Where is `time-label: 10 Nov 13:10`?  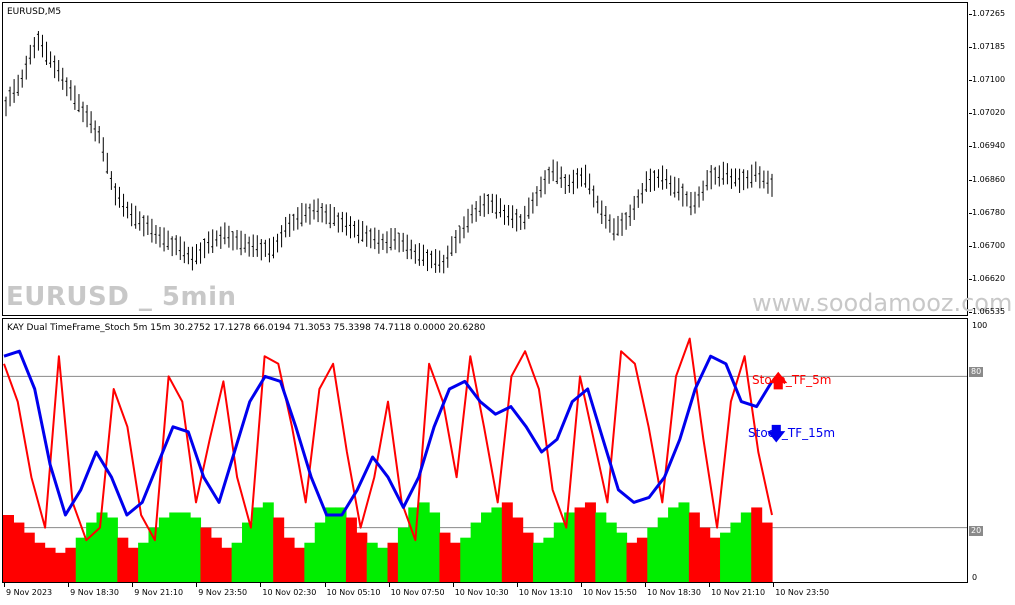 time-label: 10 Nov 13:10 is located at coordinates (545, 592).